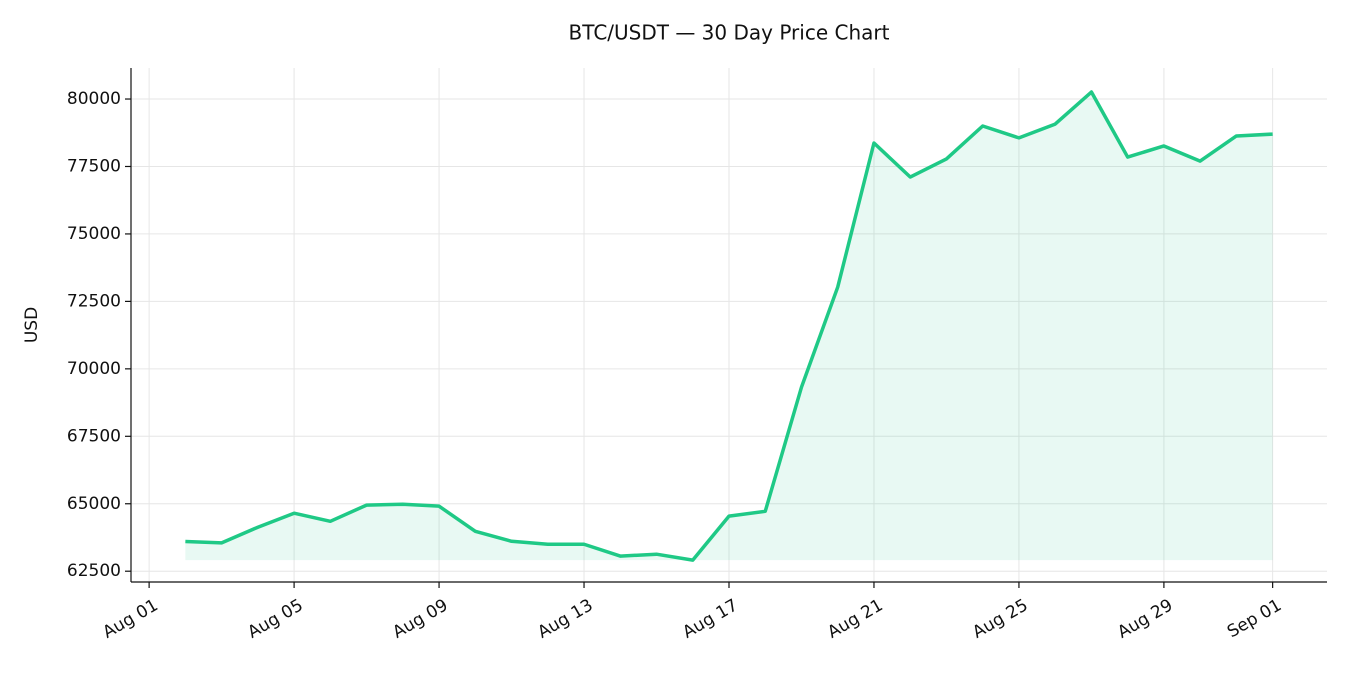  Describe the element at coordinates (1254, 618) in the screenshot. I see `x-tick-label: Sep 01` at that location.